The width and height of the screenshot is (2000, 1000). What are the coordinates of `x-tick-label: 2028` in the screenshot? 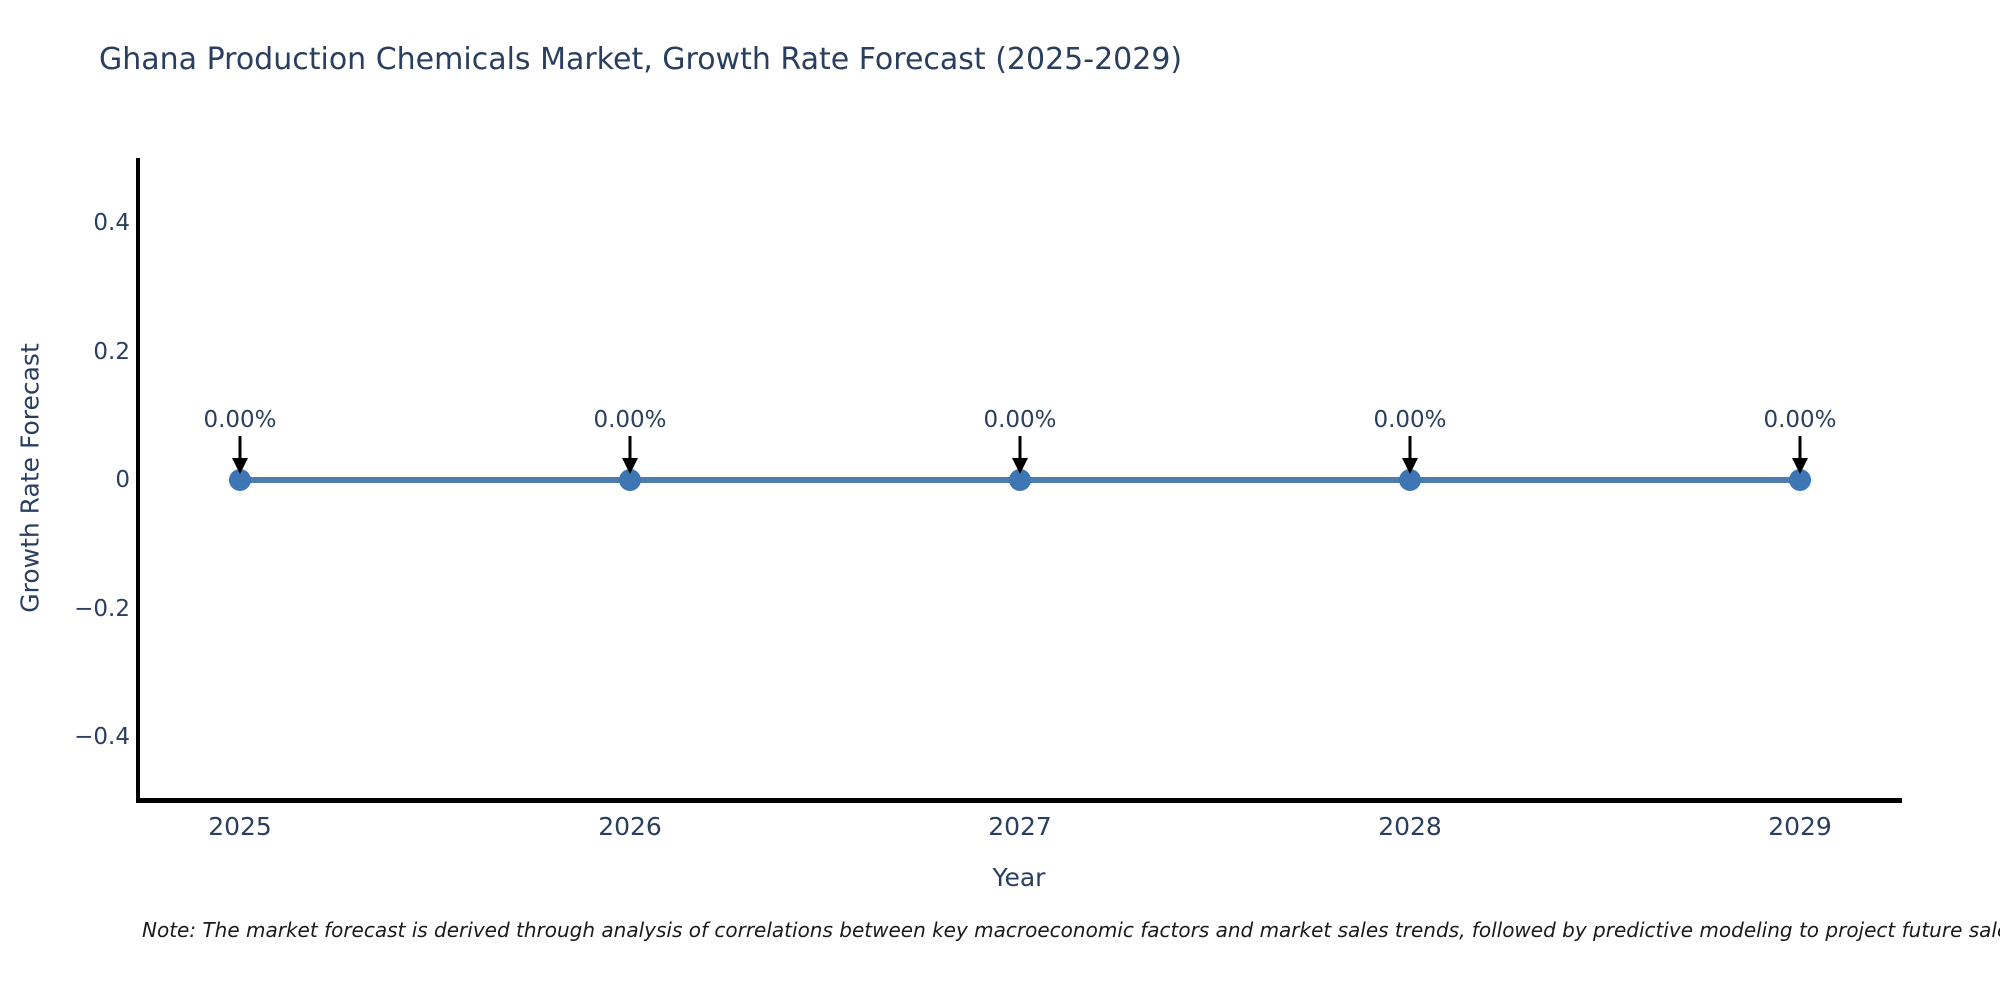 It's located at (1410, 826).